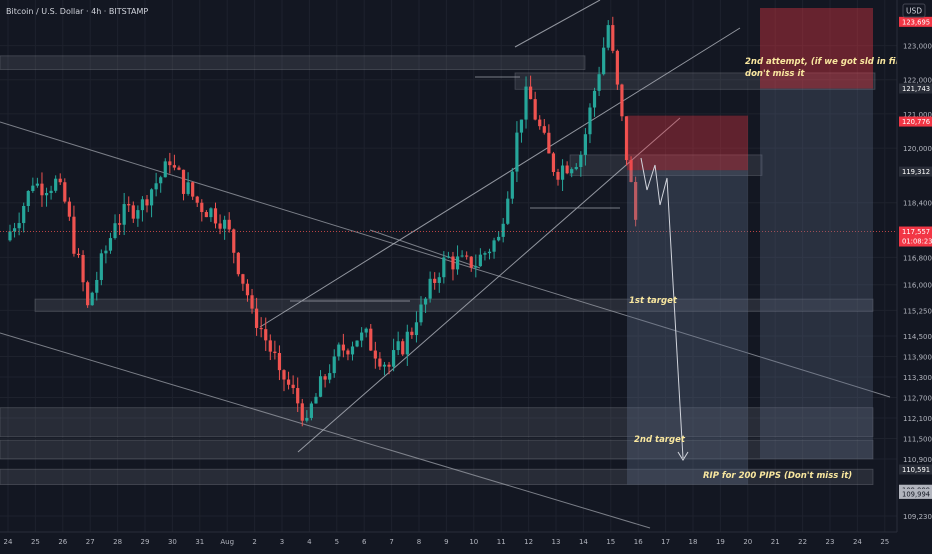 This screenshot has width=932, height=554. Describe the element at coordinates (917, 439) in the screenshot. I see `y-tick-label: 111,500` at that location.